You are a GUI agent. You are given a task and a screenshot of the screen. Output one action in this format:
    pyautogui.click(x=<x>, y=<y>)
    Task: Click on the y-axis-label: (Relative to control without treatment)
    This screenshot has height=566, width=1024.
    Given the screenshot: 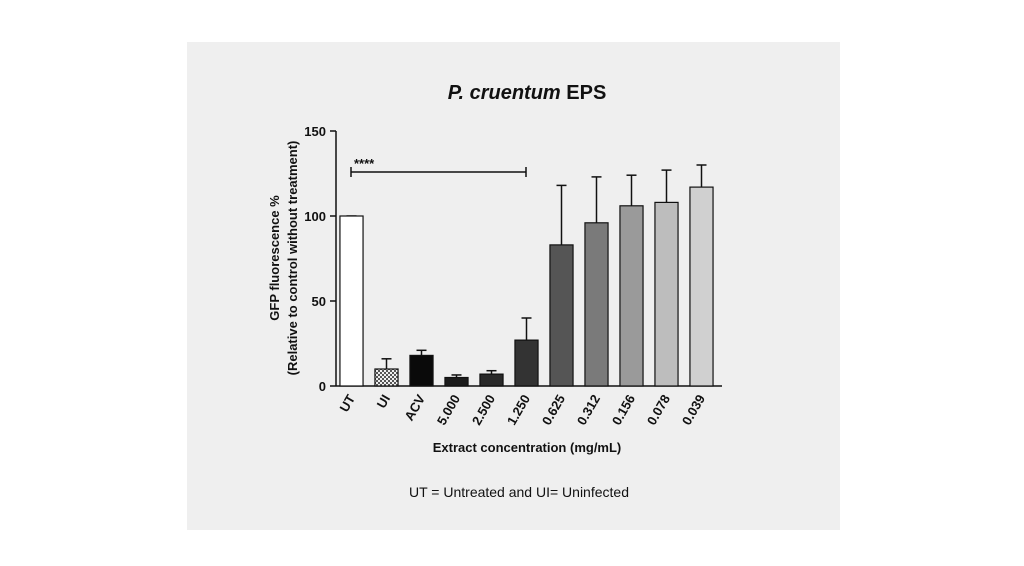 What is the action you would take?
    pyautogui.click(x=292, y=258)
    